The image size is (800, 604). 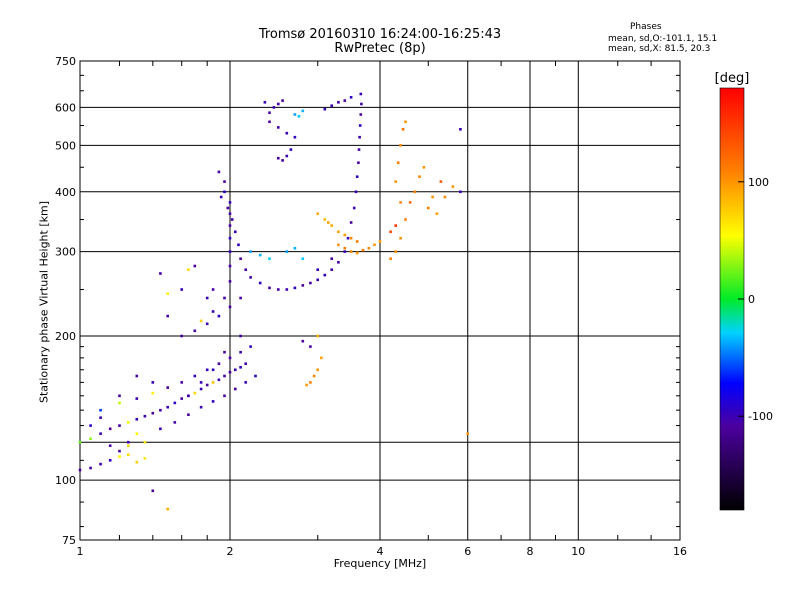 I want to click on y-tick-label: 400, so click(x=65, y=192).